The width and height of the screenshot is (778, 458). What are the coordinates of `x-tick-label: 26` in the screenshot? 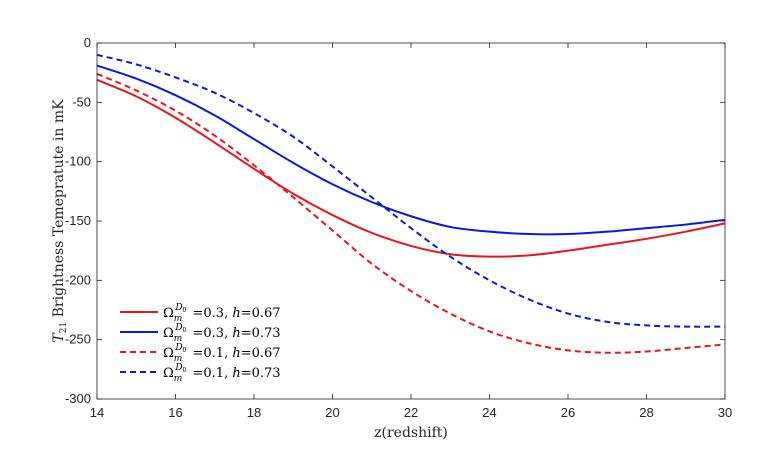 It's located at (568, 412).